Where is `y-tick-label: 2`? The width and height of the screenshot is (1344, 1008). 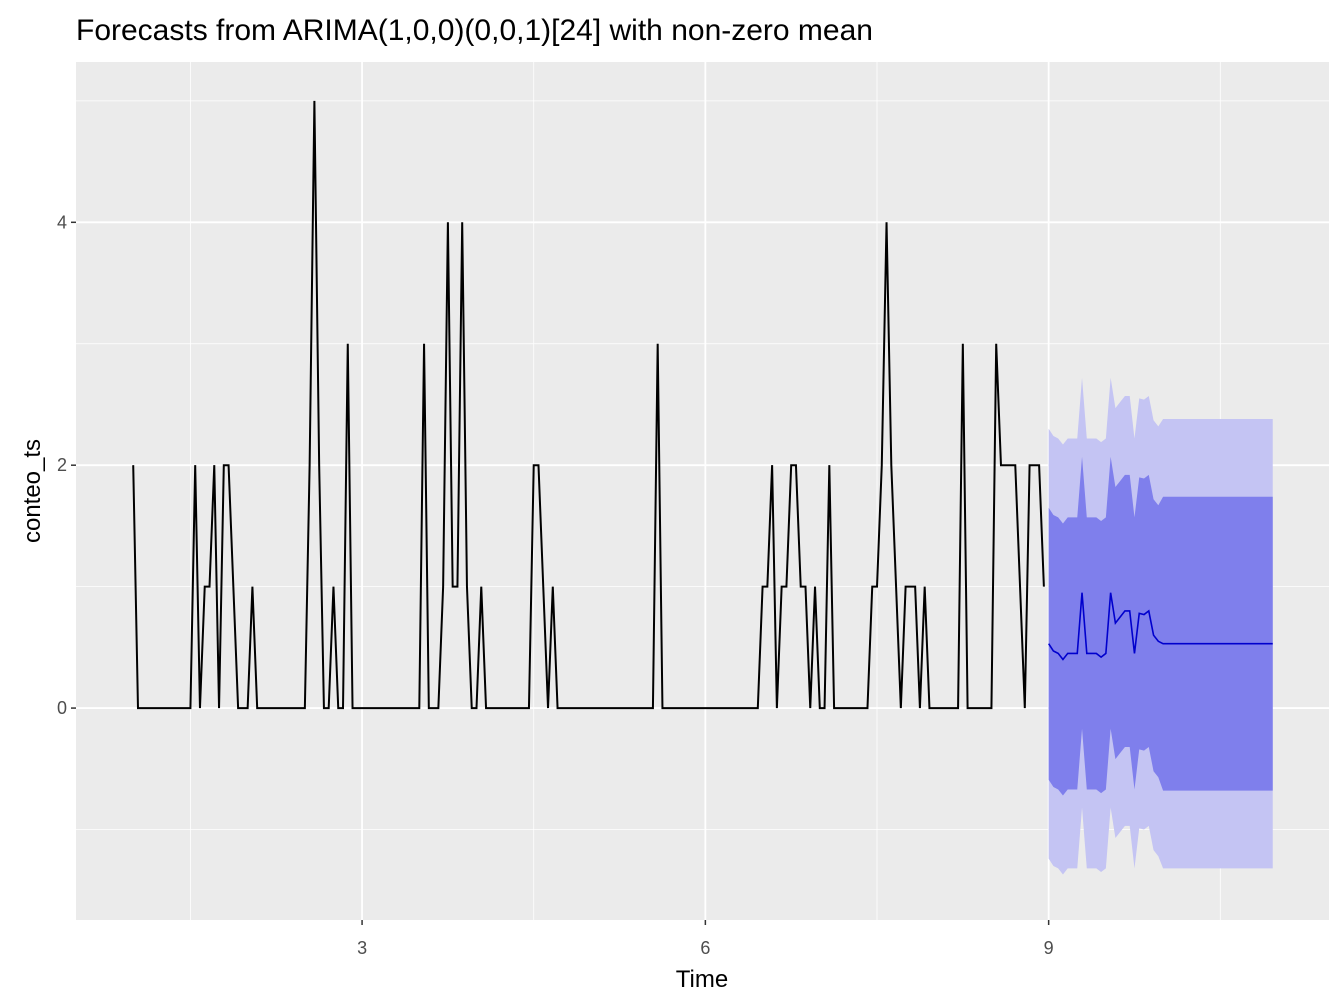 y-tick-label: 2 is located at coordinates (62, 465).